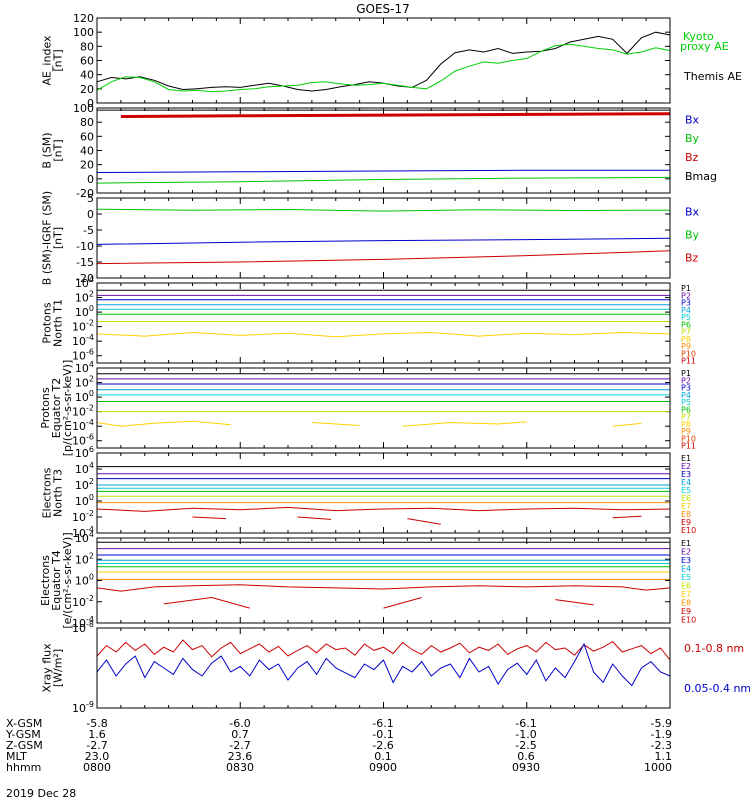 The width and height of the screenshot is (750, 800). I want to click on legend-item: E2, so click(686, 466).